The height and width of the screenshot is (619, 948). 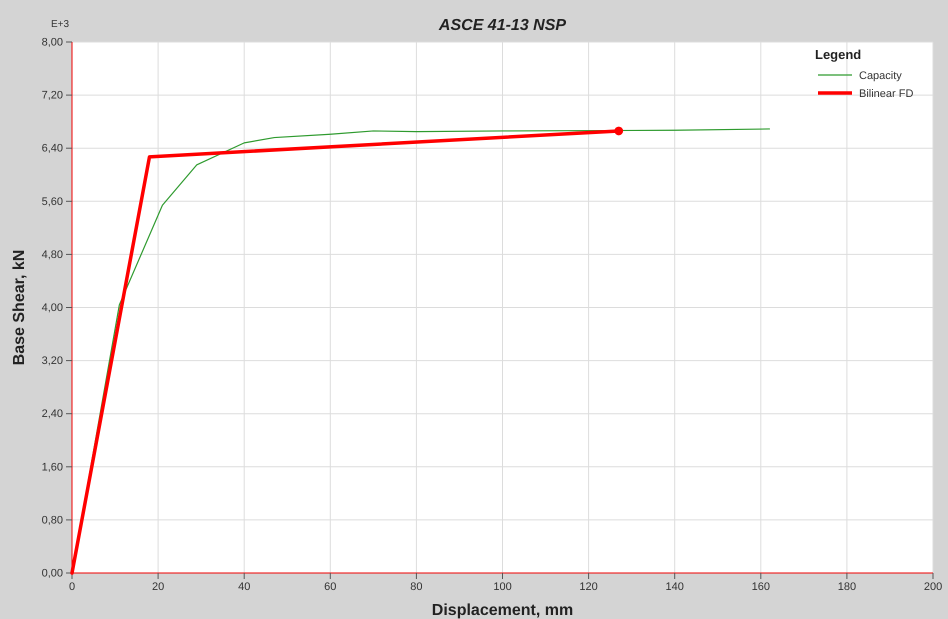 I want to click on x-axis-title: Displacement, mm, so click(x=503, y=610).